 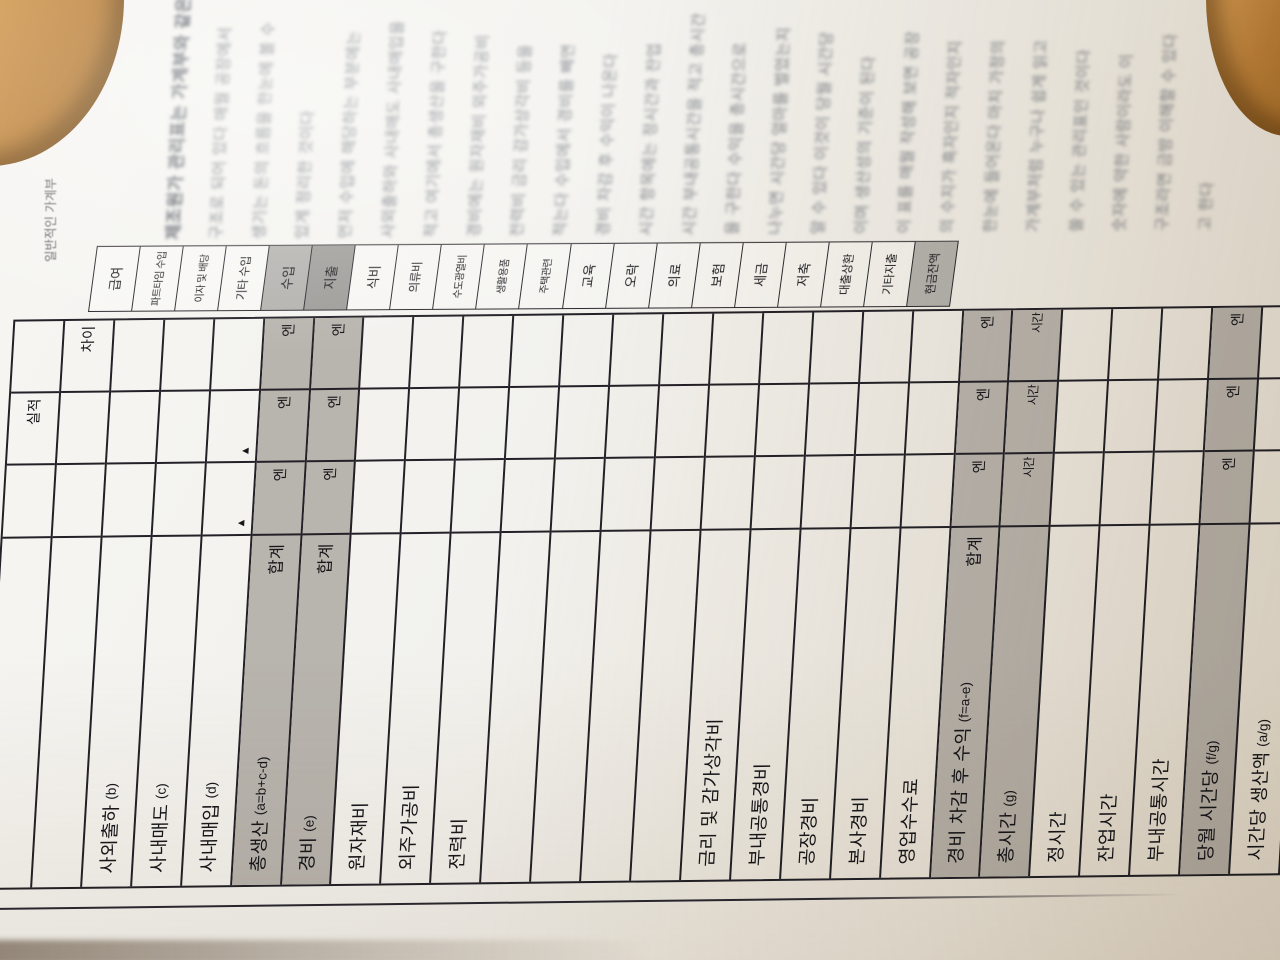 What do you see at coordinates (159, 838) in the screenshot?
I see `column-label: 사내매도` at bounding box center [159, 838].